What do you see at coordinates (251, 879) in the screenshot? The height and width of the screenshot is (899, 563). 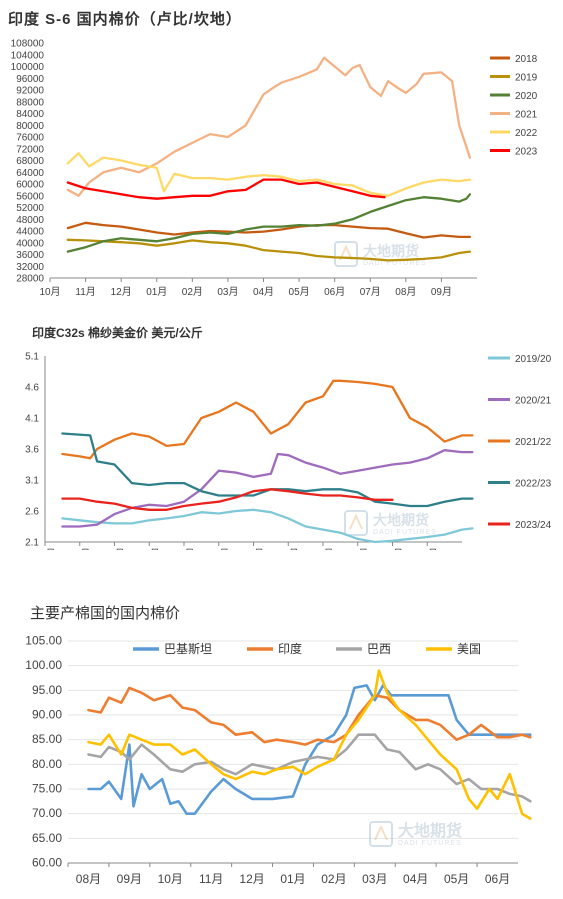 I see `chart-3-x-tick-label: 12月` at bounding box center [251, 879].